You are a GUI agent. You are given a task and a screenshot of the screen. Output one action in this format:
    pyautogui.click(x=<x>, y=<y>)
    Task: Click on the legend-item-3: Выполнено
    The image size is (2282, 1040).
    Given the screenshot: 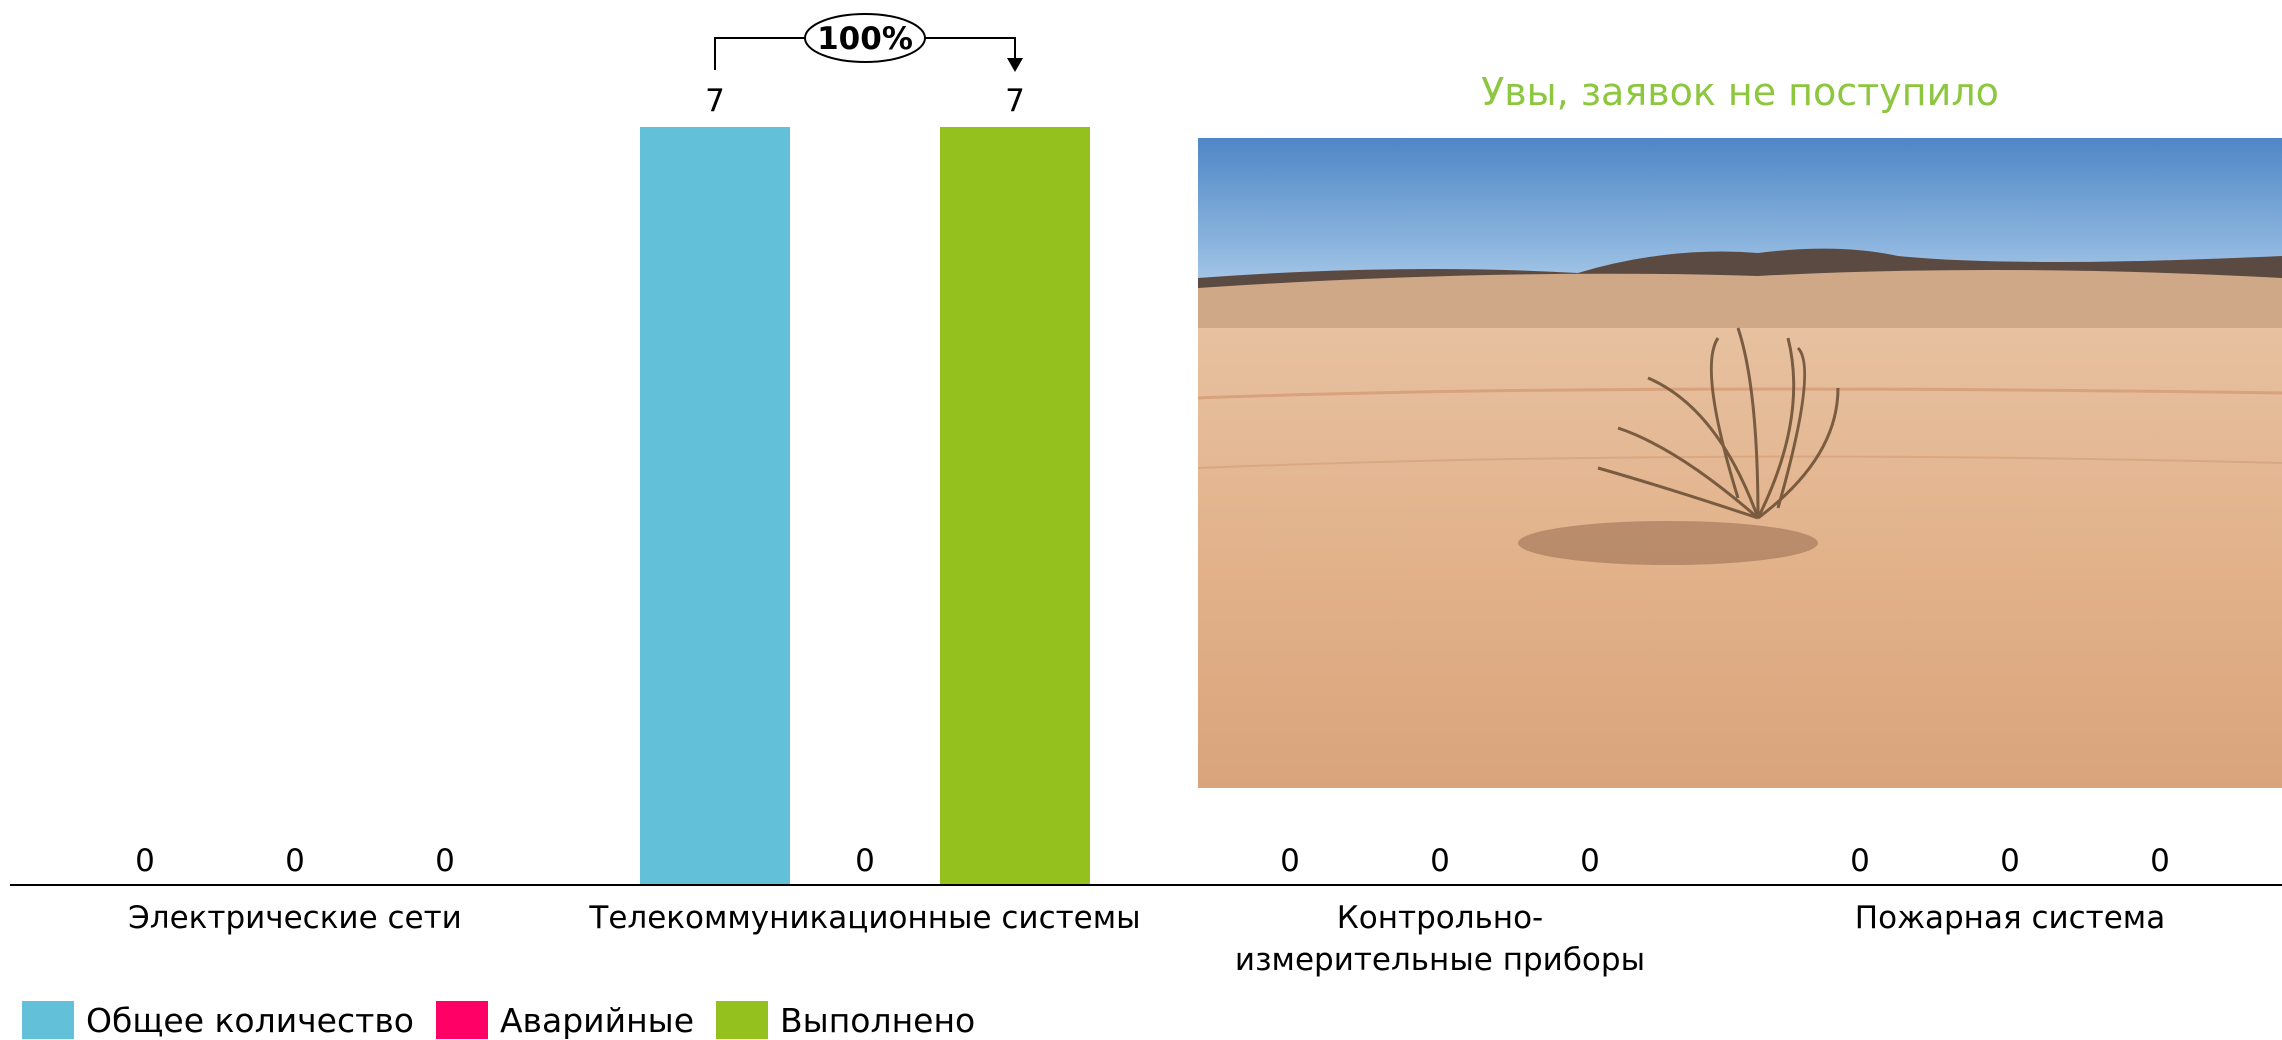 What is the action you would take?
    pyautogui.click(x=845, y=1020)
    